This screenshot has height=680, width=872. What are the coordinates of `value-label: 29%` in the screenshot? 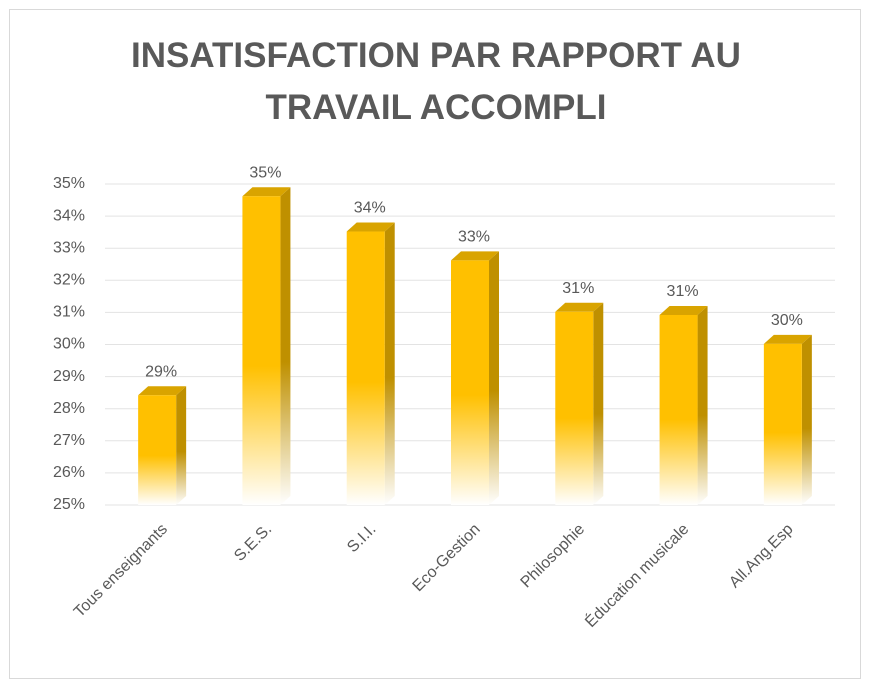 It's located at (161, 371).